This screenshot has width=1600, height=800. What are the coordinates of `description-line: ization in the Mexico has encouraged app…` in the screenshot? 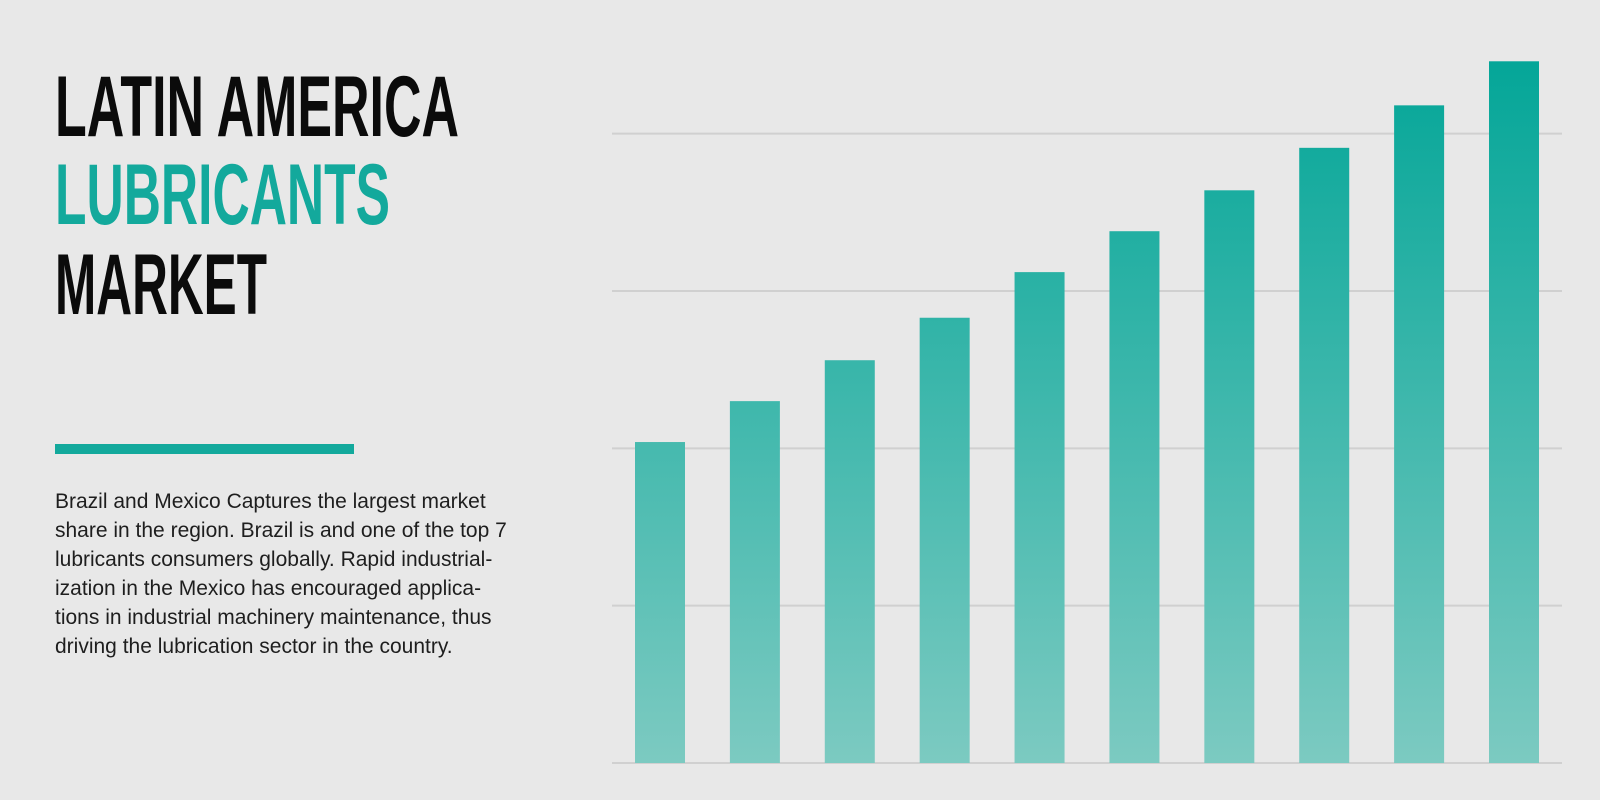 It's located at (268, 588).